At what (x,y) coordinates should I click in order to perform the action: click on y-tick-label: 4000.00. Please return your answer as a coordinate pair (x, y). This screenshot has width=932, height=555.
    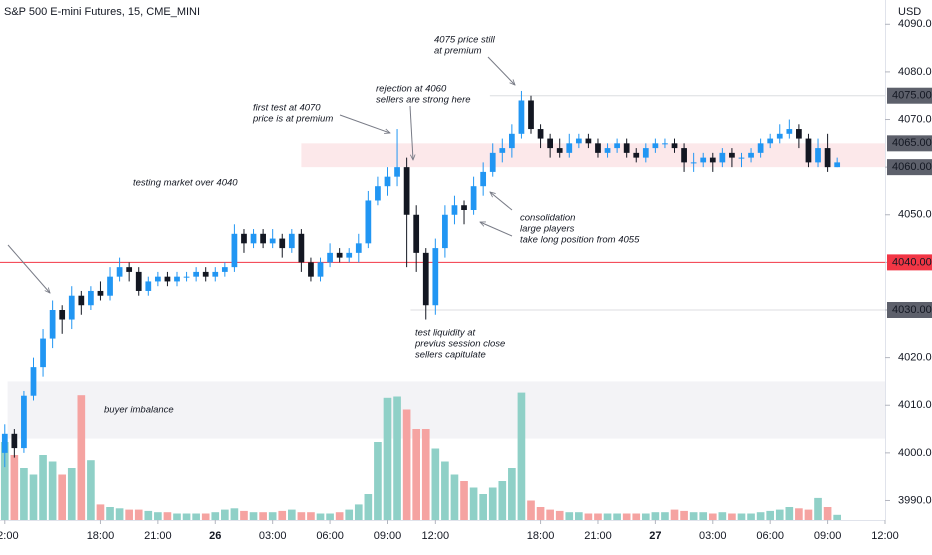
    Looking at the image, I should click on (915, 453).